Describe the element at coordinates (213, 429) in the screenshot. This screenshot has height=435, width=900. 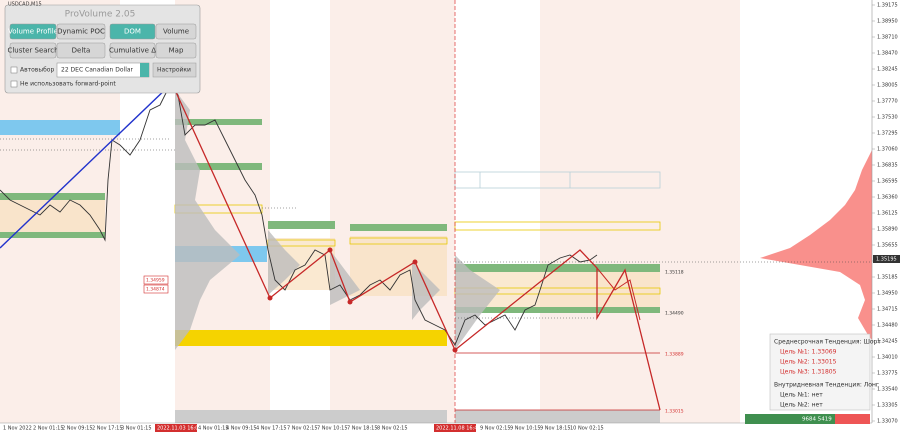
I see `time-label: 4 Nov 01:15` at that location.